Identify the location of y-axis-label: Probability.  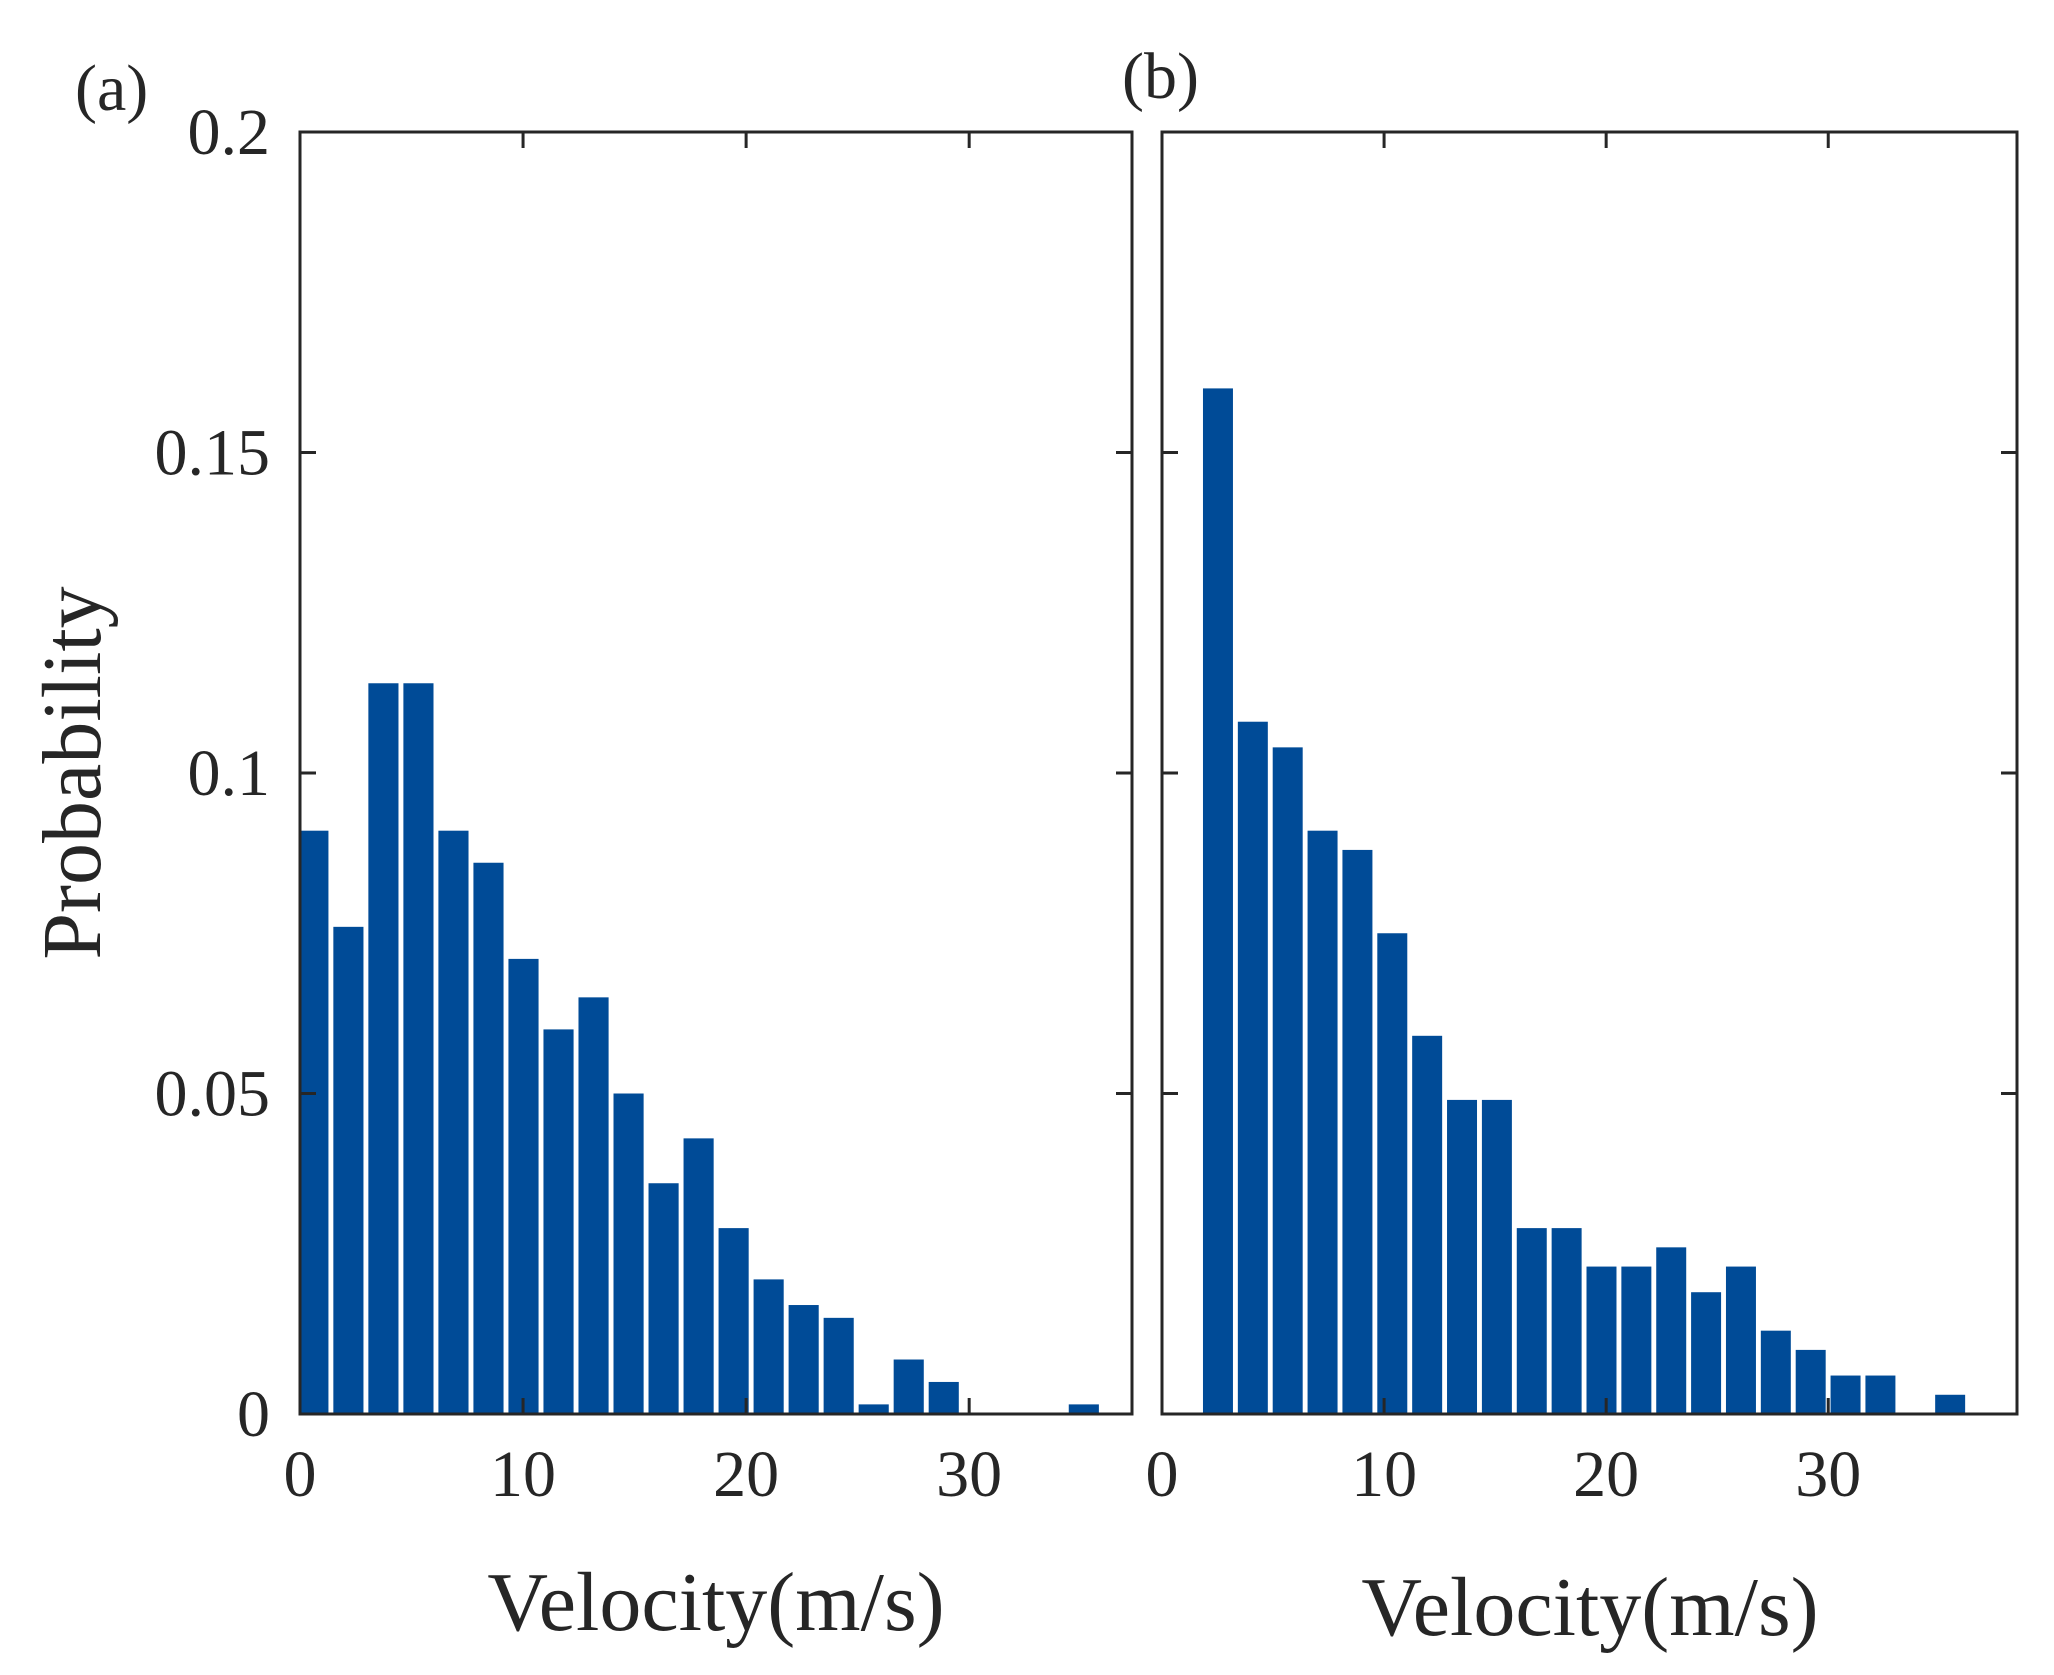
(72, 772).